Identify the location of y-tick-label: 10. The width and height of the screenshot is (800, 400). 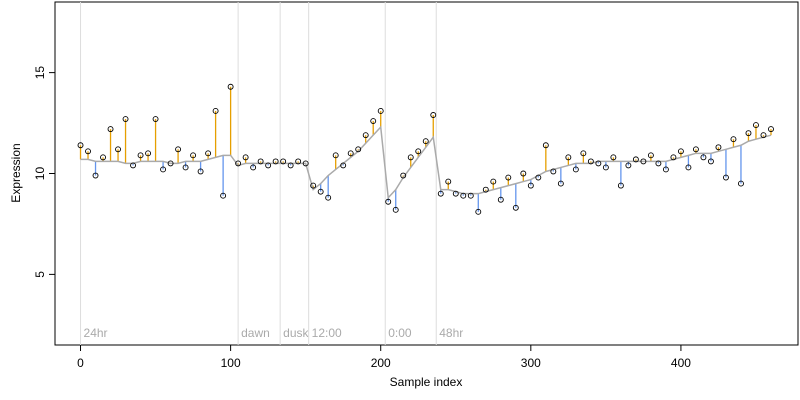
(40, 174).